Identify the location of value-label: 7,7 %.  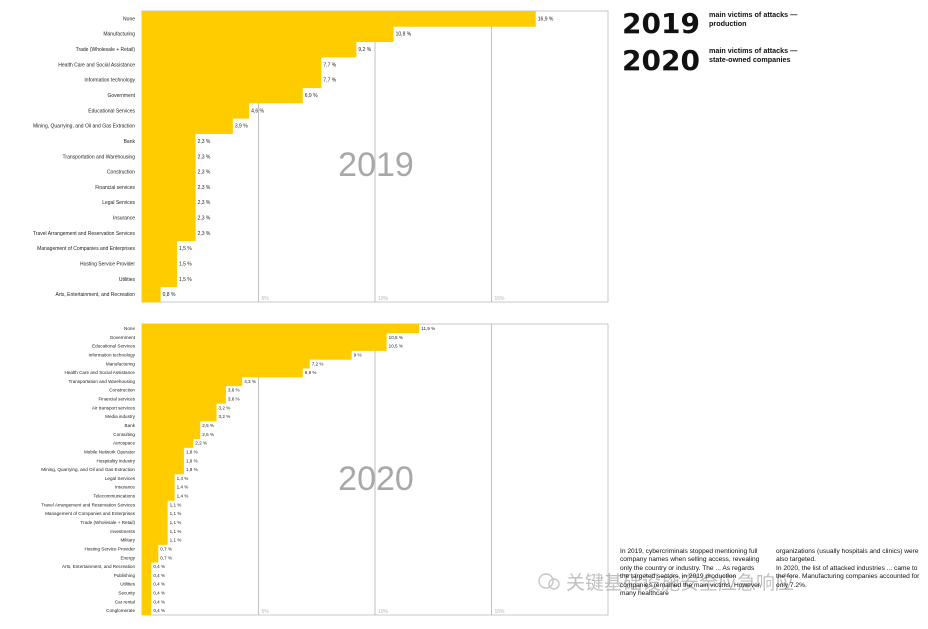
(329, 65).